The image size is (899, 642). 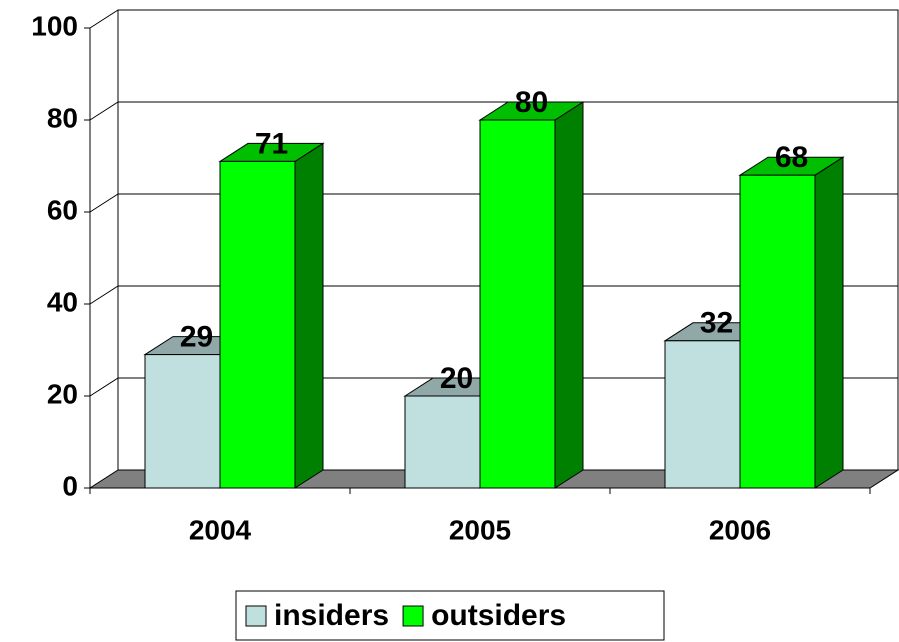 What do you see at coordinates (716, 323) in the screenshot?
I see `data-label: 32` at bounding box center [716, 323].